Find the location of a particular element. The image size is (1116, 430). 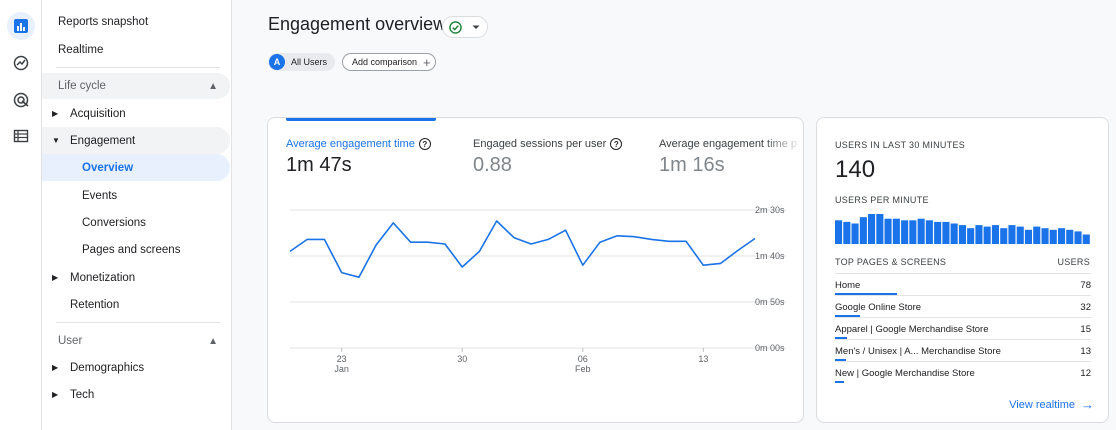

nav-monetization: ▶ Monetization is located at coordinates (136, 277).